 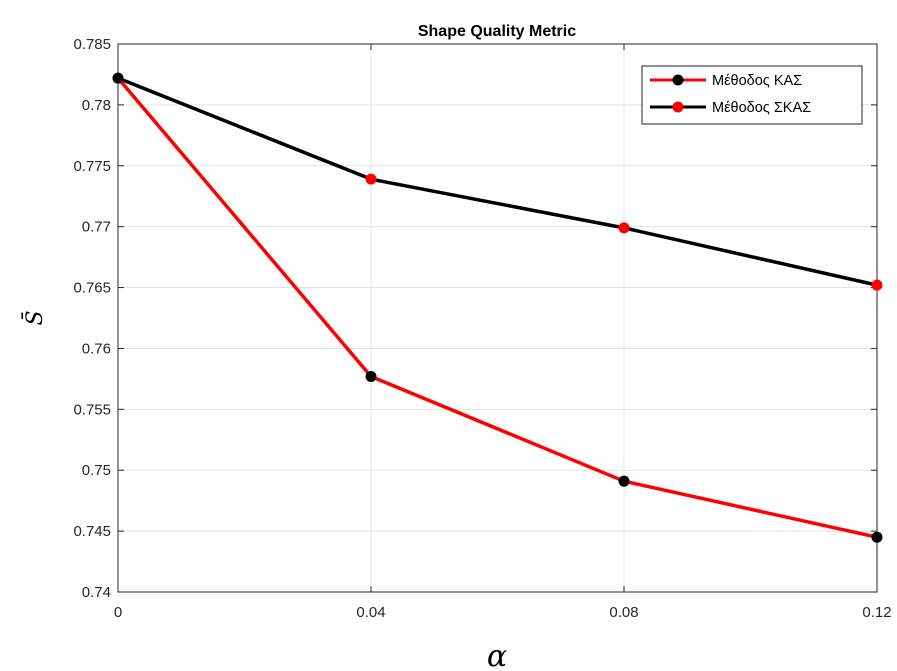 I want to click on chart-title: Shape Quality Metric, so click(x=497, y=31).